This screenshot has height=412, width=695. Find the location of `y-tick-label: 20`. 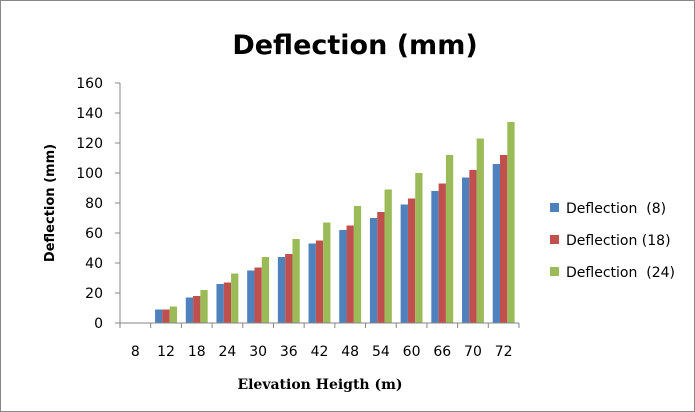

y-tick-label: 20 is located at coordinates (94, 294).